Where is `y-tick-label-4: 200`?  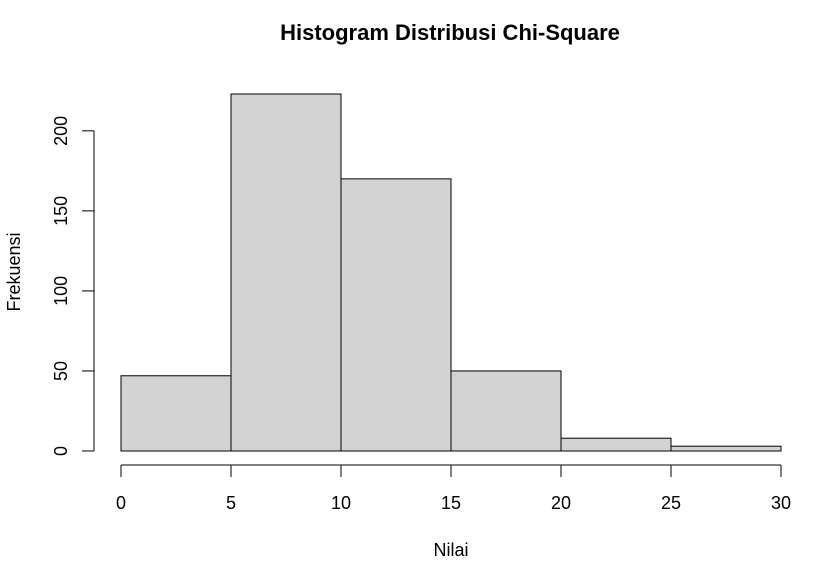 y-tick-label-4: 200 is located at coordinates (61, 131).